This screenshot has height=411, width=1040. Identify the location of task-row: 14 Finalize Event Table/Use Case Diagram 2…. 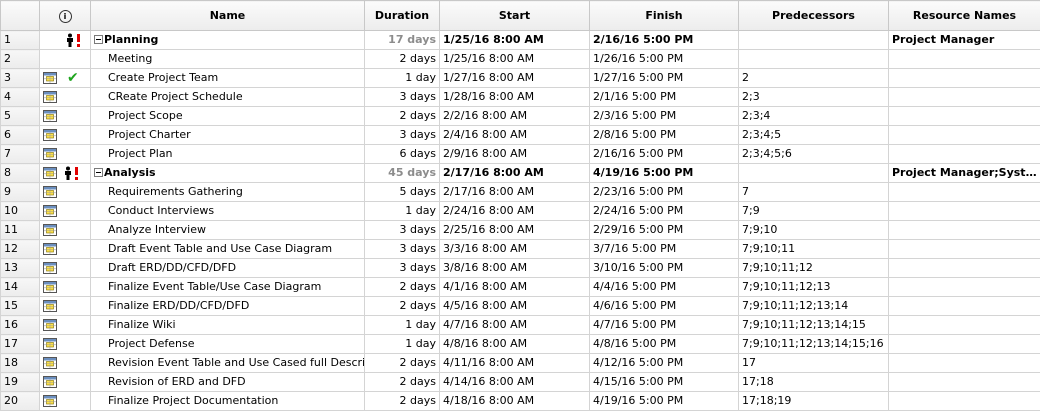
(520, 287).